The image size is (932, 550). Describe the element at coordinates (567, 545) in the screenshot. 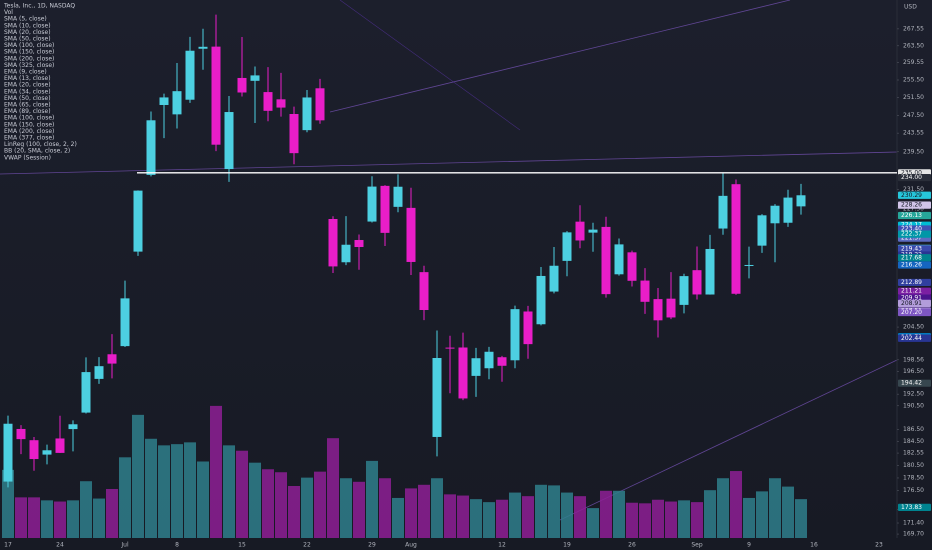

I see `x-tick-label: 19` at that location.